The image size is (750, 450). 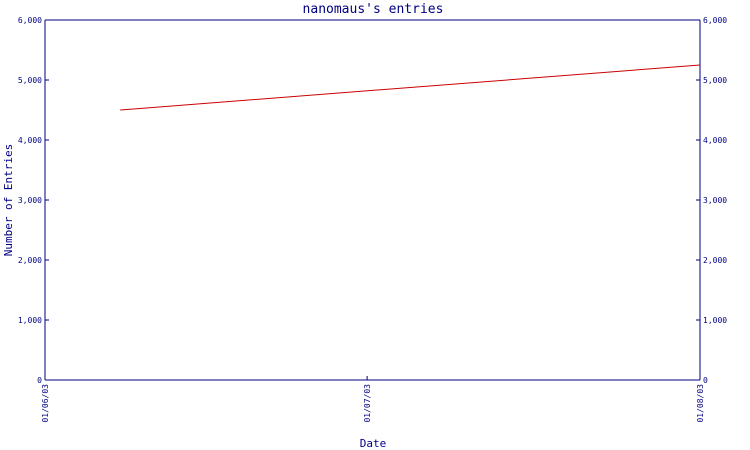 What do you see at coordinates (39, 380) in the screenshot?
I see `y-tick-label-left: 0` at bounding box center [39, 380].